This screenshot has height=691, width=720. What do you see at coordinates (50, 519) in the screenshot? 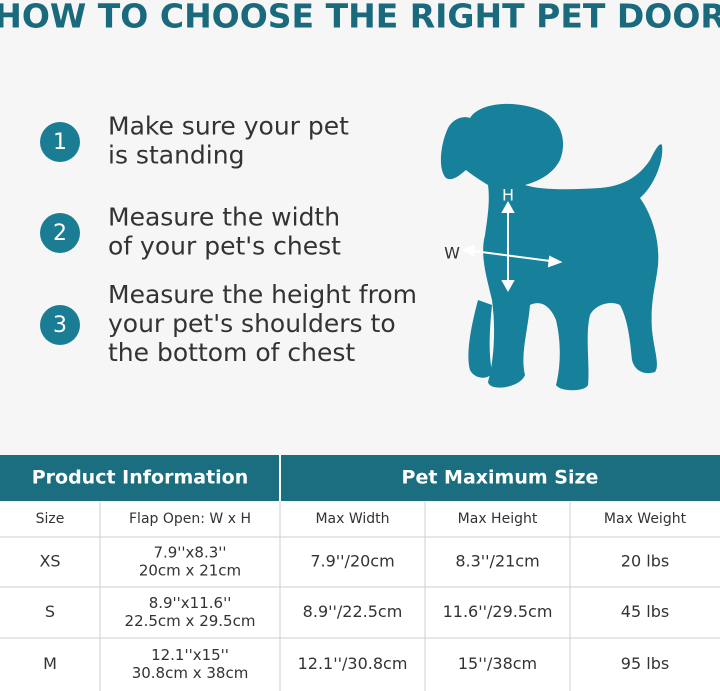
I see `column-header: Size` at bounding box center [50, 519].